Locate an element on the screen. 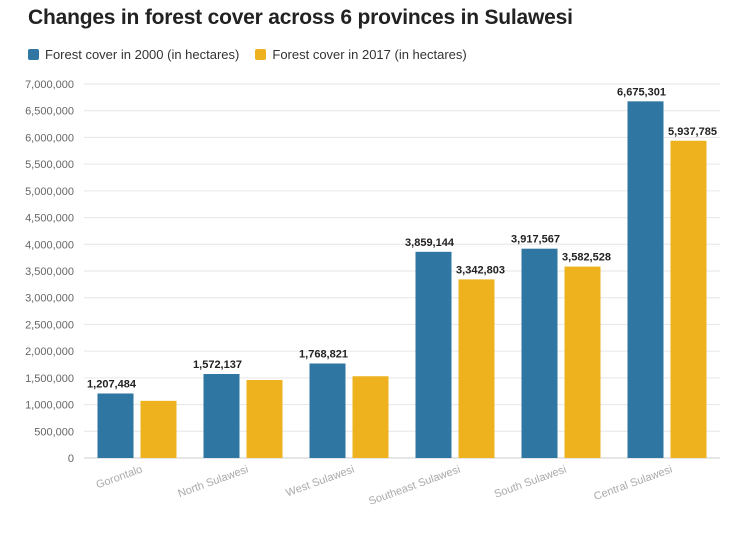  data-label: 1,572,137 is located at coordinates (217, 365).